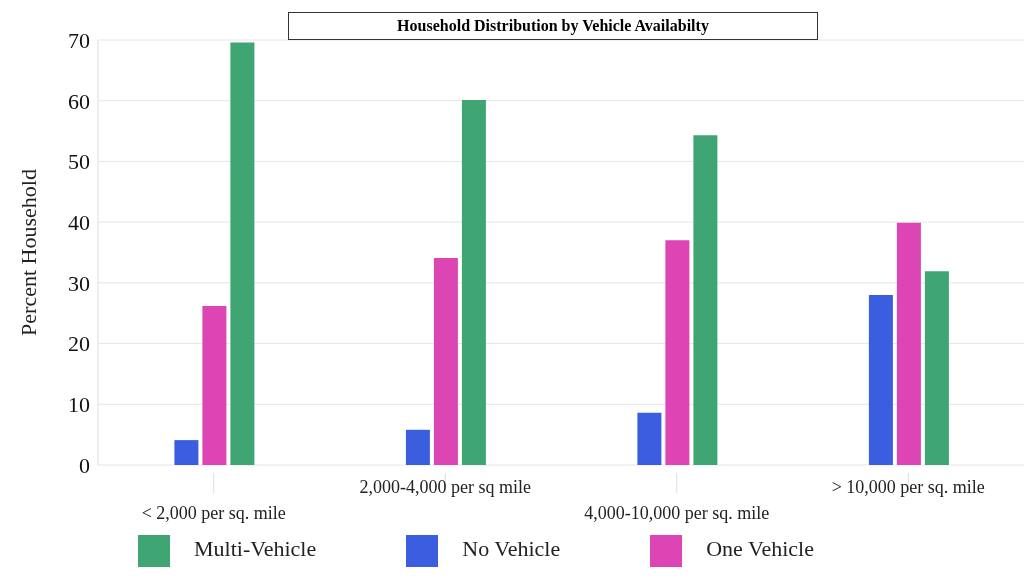 The image size is (1032, 585). Describe the element at coordinates (255, 549) in the screenshot. I see `legend-label: Multi-Vehicle` at that location.